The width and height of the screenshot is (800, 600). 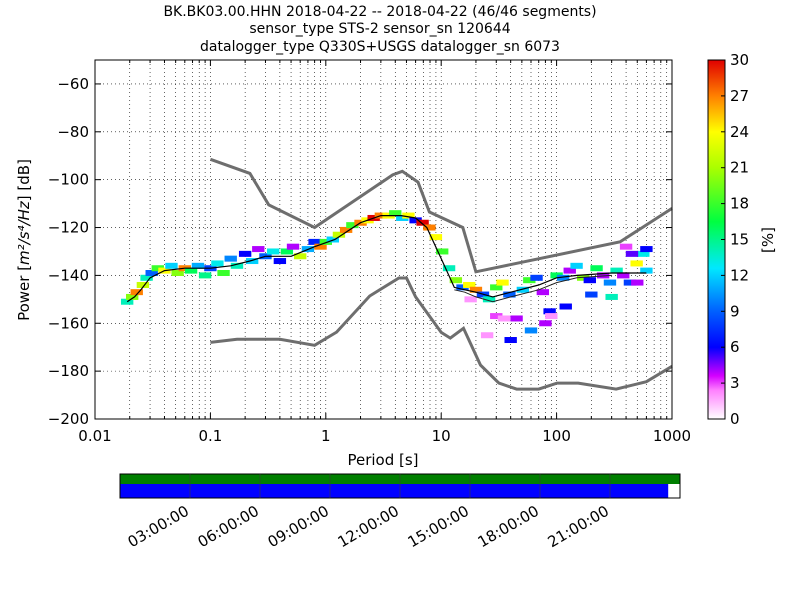 I want to click on x-tick-label: 10, so click(x=441, y=436).